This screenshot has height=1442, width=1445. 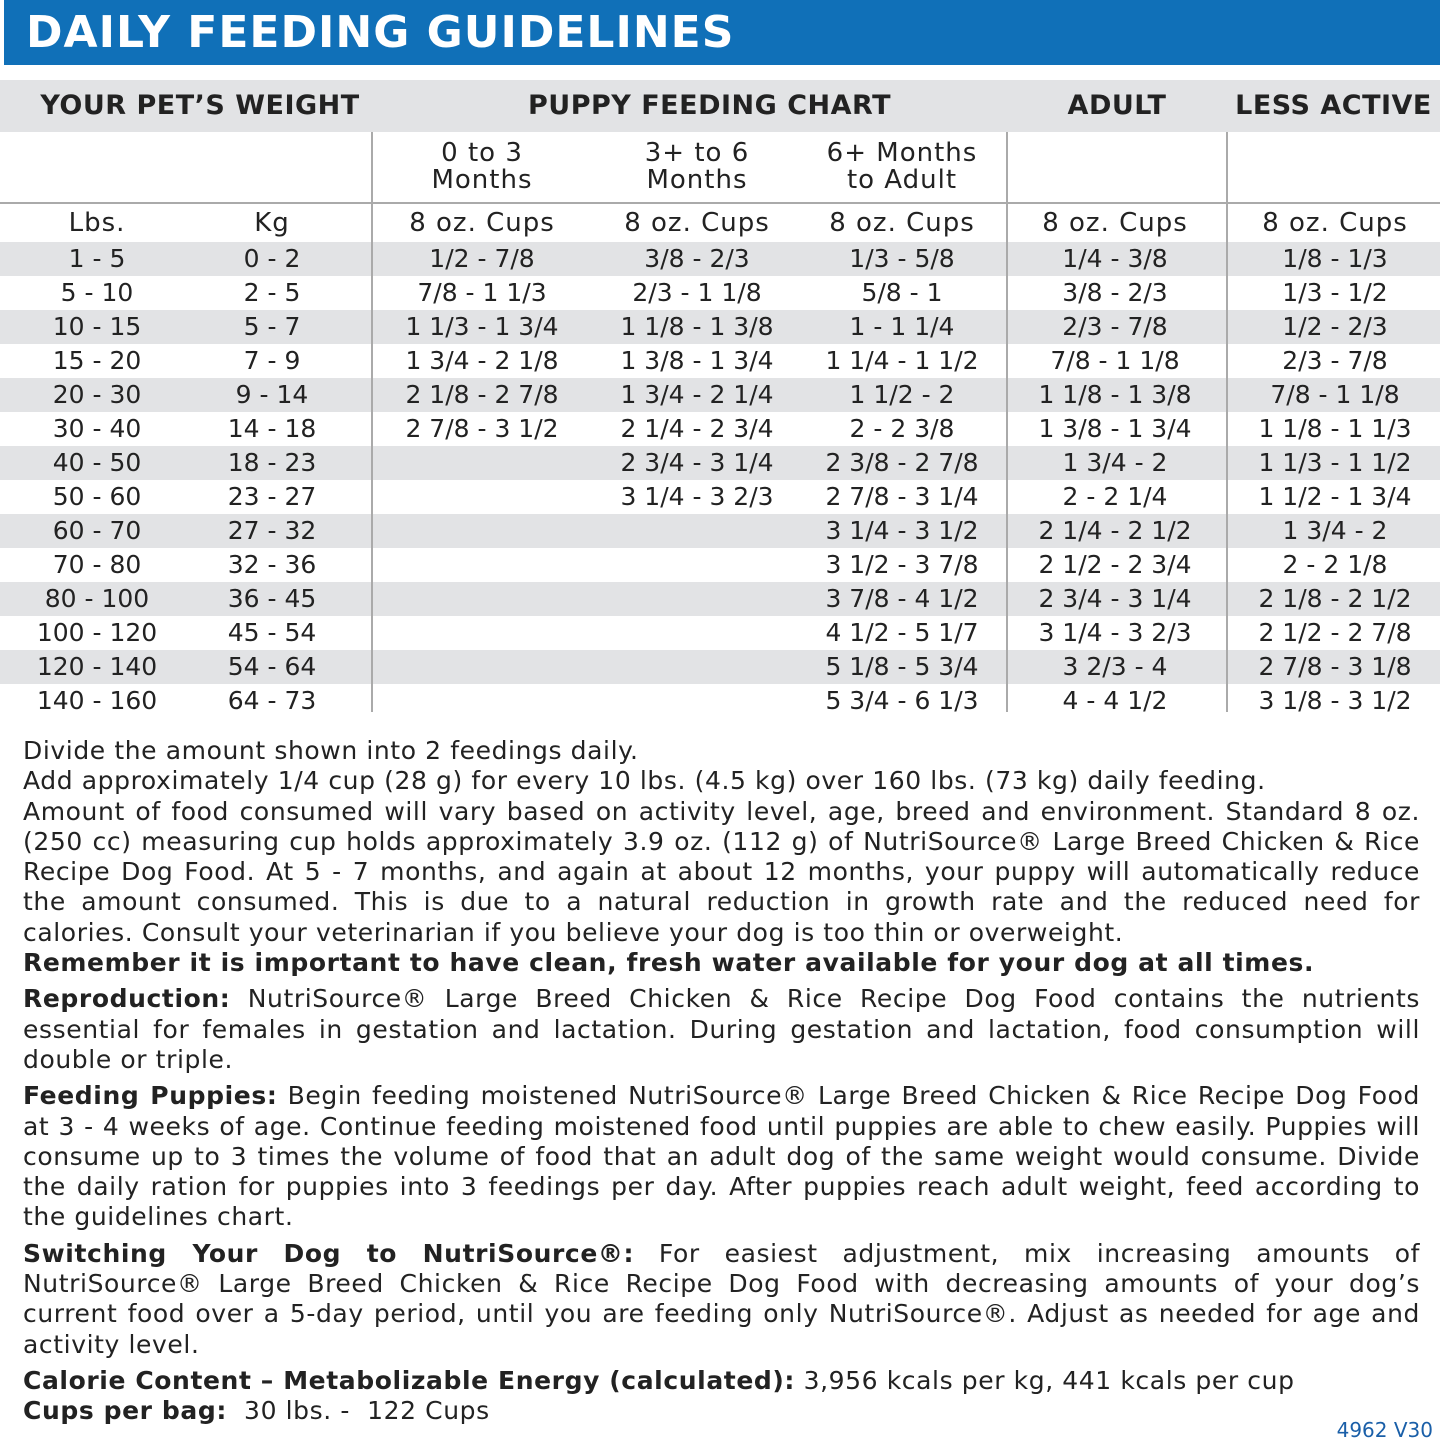 What do you see at coordinates (1115, 632) in the screenshot?
I see `cell-adult: 3 1/4 - 3 2/3` at bounding box center [1115, 632].